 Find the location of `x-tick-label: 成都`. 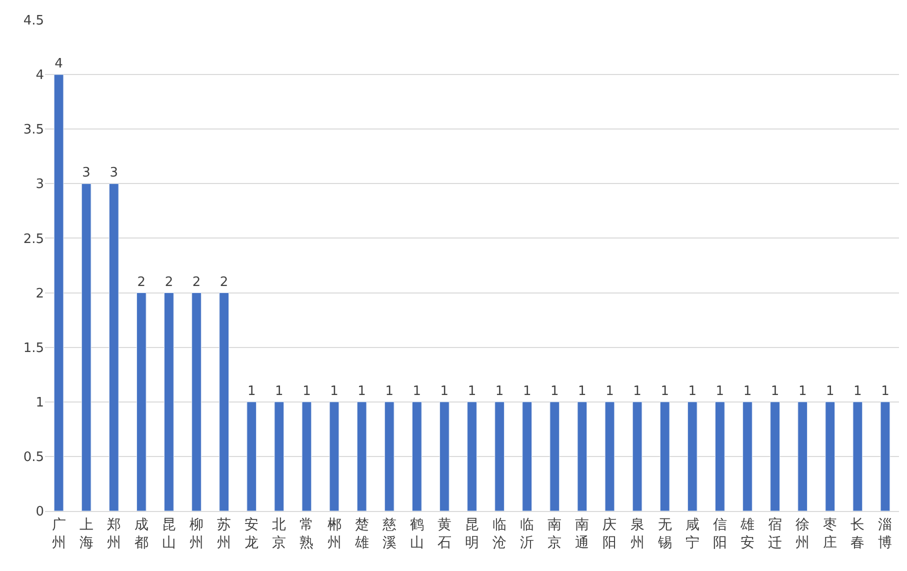

x-tick-label: 成都 is located at coordinates (141, 533).